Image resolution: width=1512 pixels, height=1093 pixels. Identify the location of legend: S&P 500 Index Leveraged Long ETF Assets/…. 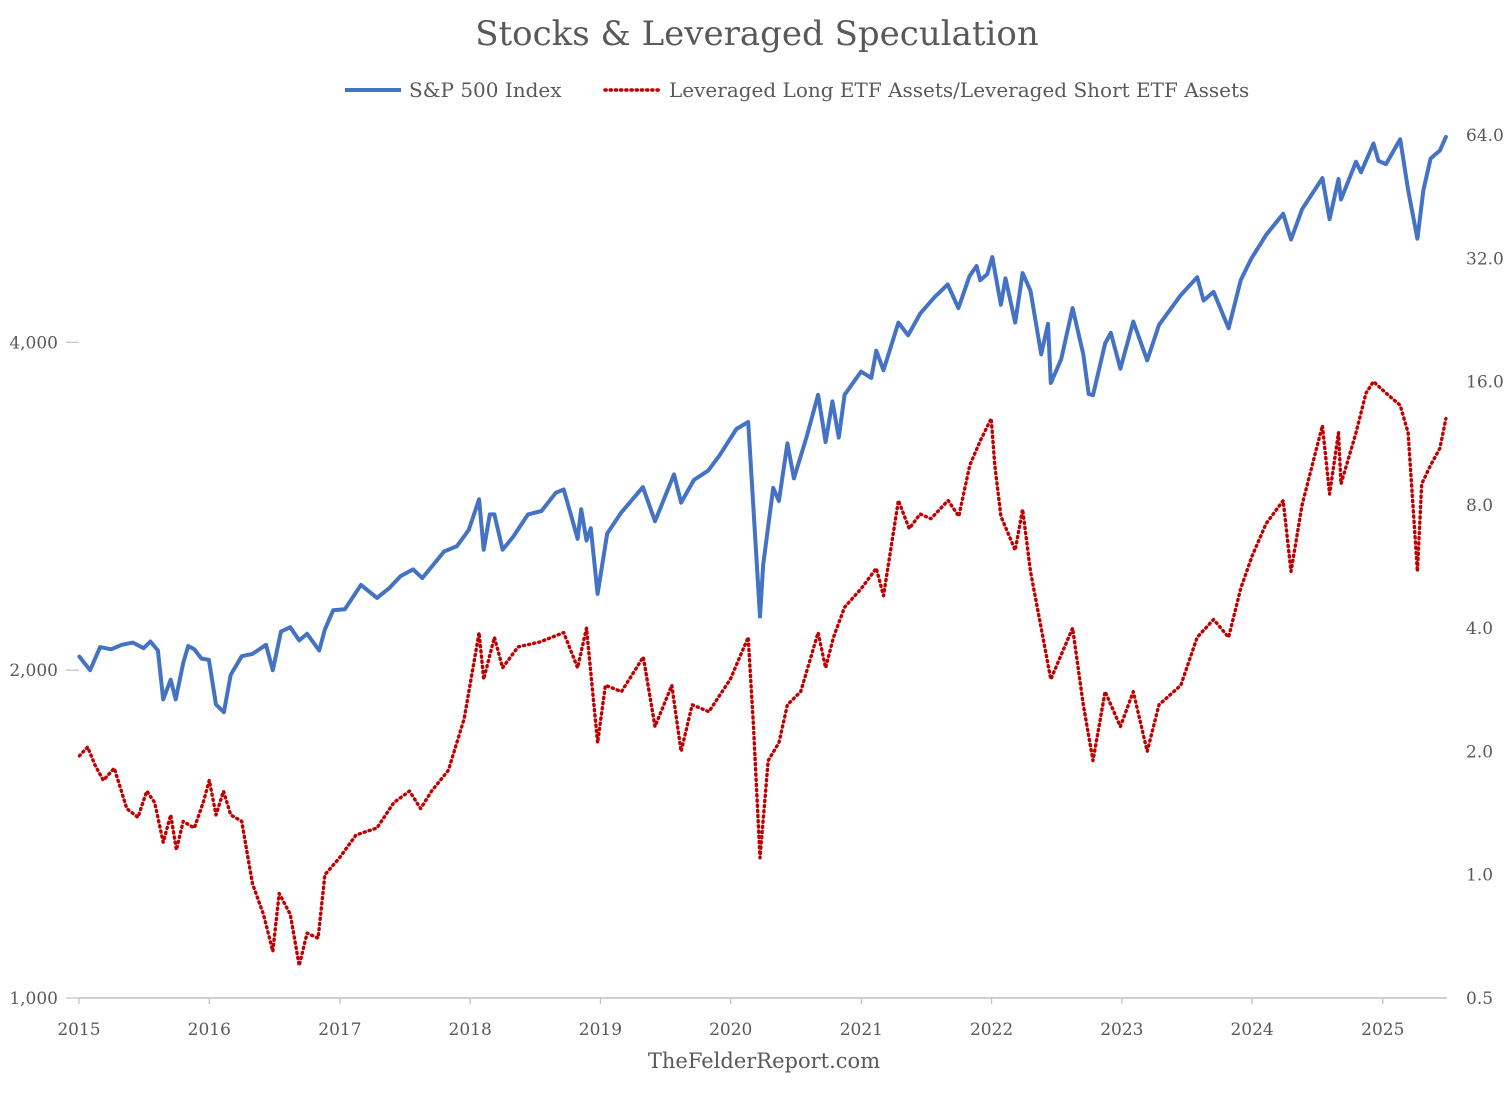
(797, 90).